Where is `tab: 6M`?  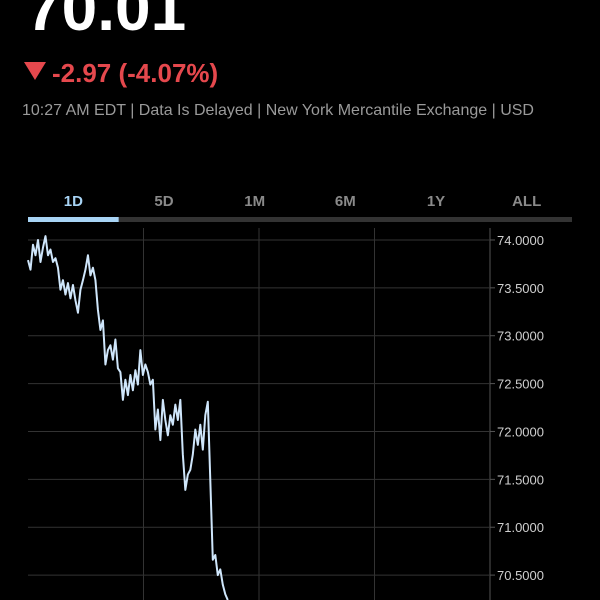
tab: 6M is located at coordinates (345, 201).